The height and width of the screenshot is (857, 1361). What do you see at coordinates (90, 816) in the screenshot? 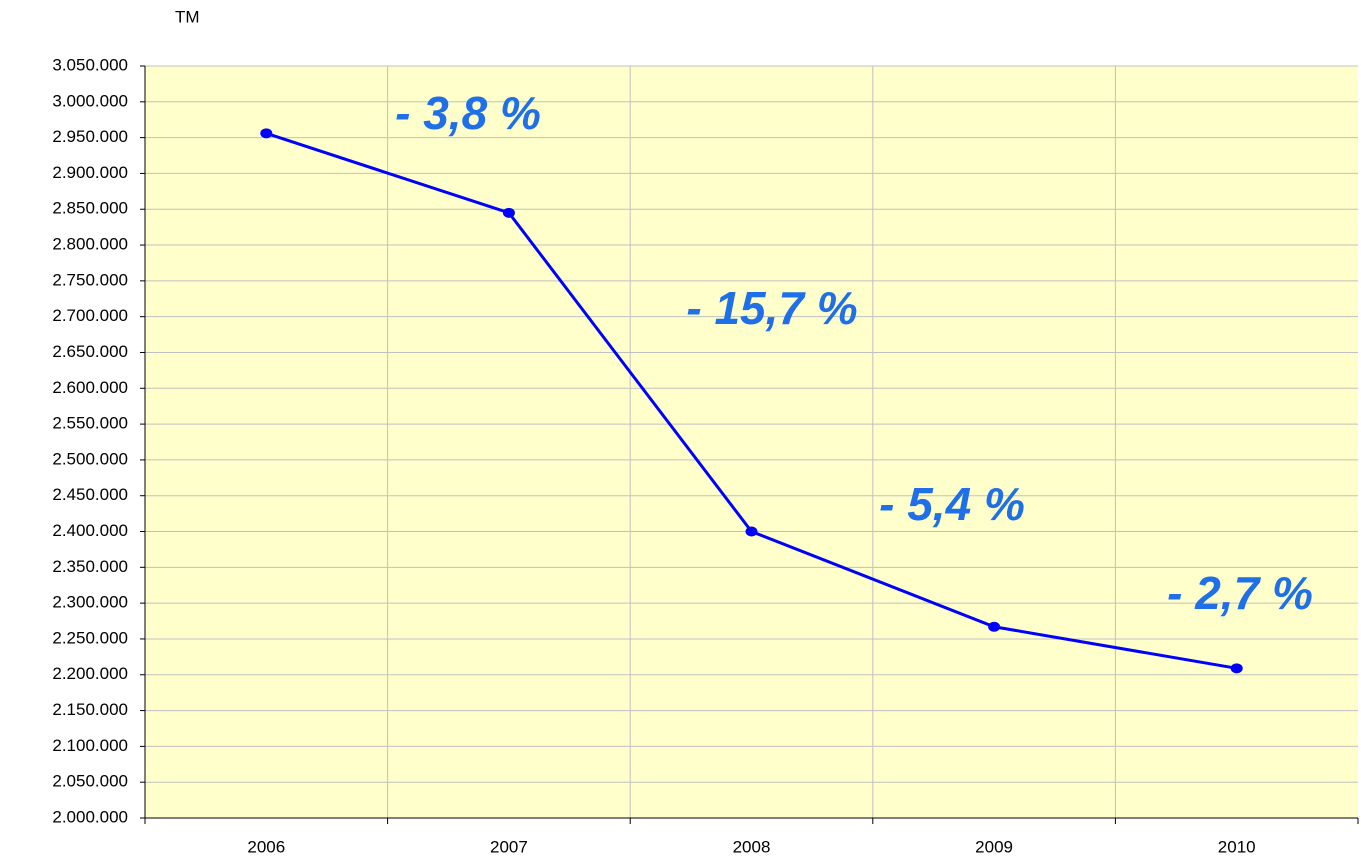
I see `y-tick-label: 2.000.000` at bounding box center [90, 816].